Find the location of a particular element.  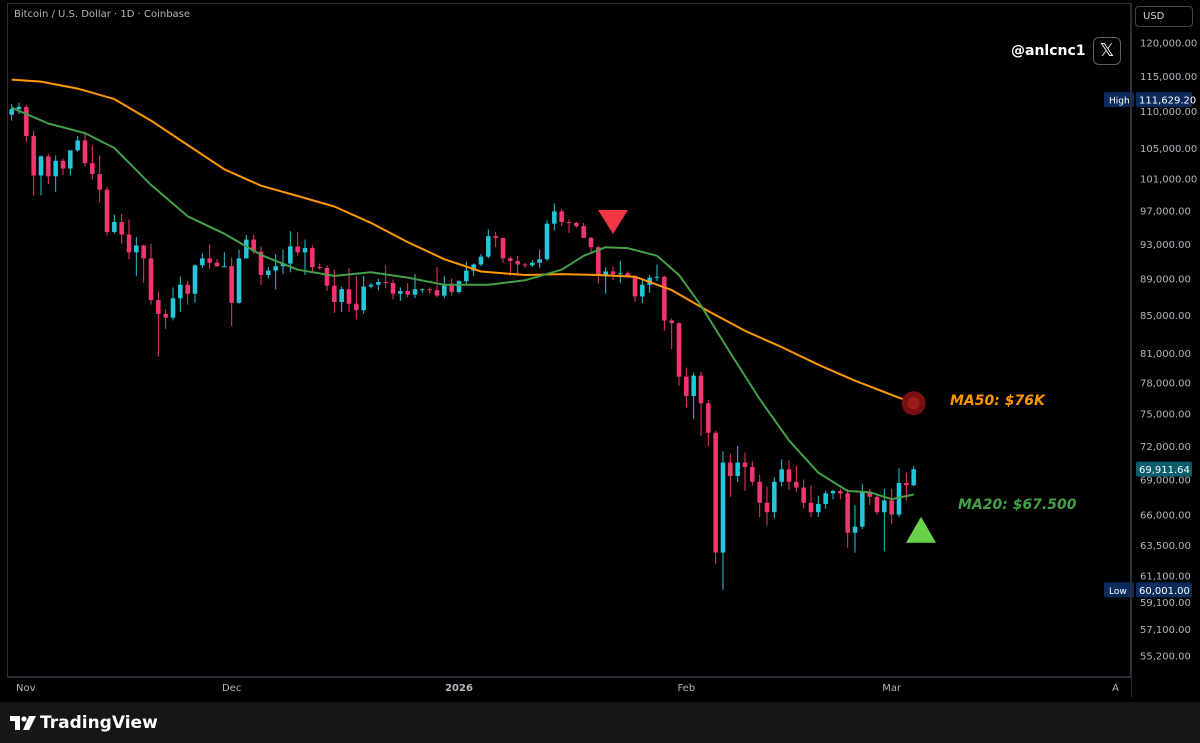

price-tick-label: 75,000.00 is located at coordinates (1165, 415).